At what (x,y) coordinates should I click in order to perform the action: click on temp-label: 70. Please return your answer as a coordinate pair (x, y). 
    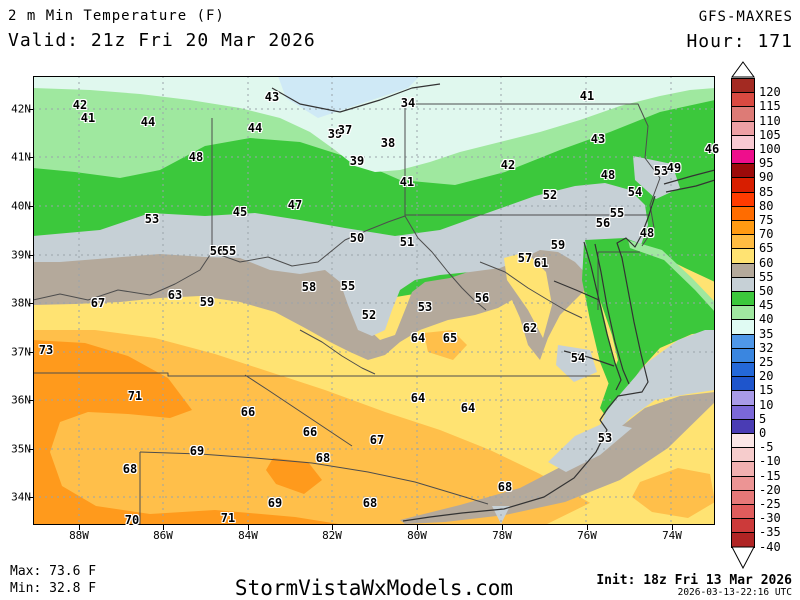
    Looking at the image, I should click on (132, 520).